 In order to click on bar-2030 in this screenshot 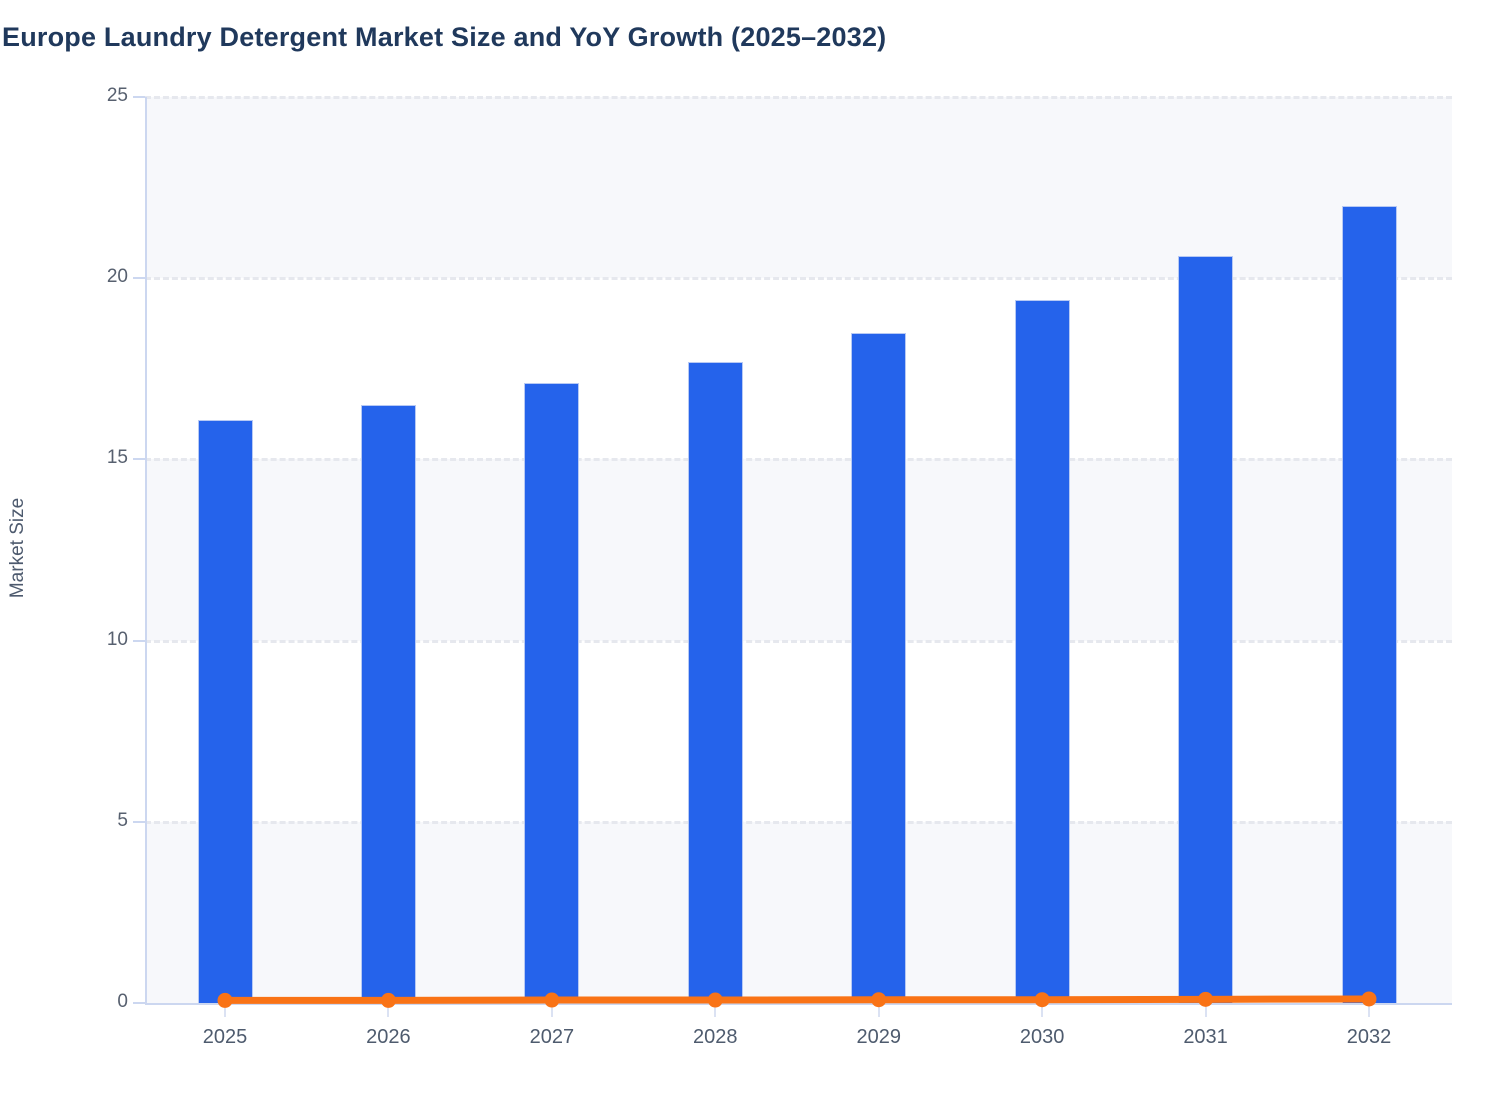, I will do `click(1042, 651)`.